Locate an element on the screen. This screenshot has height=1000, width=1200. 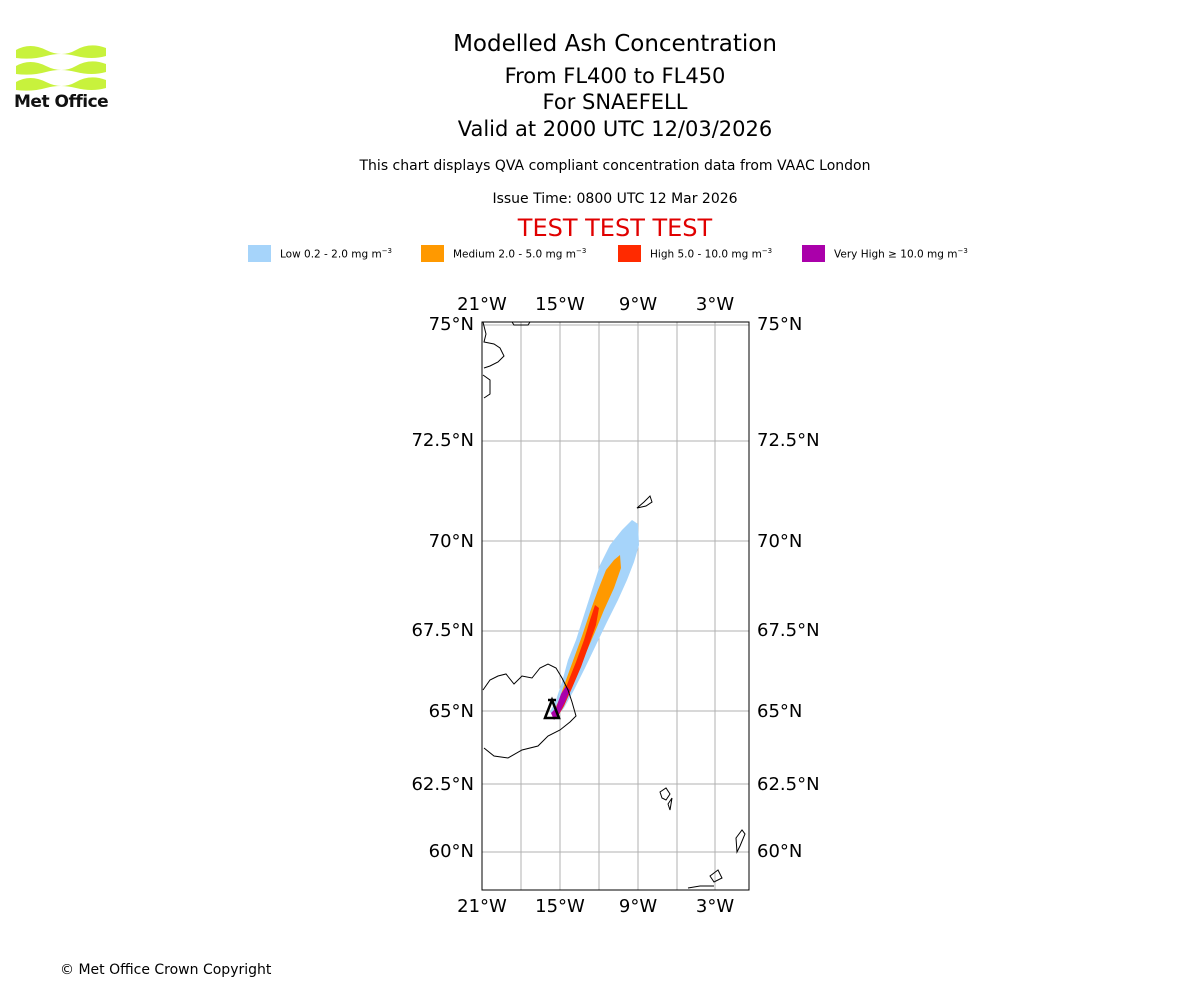
legend-swatch-low is located at coordinates (259, 253).